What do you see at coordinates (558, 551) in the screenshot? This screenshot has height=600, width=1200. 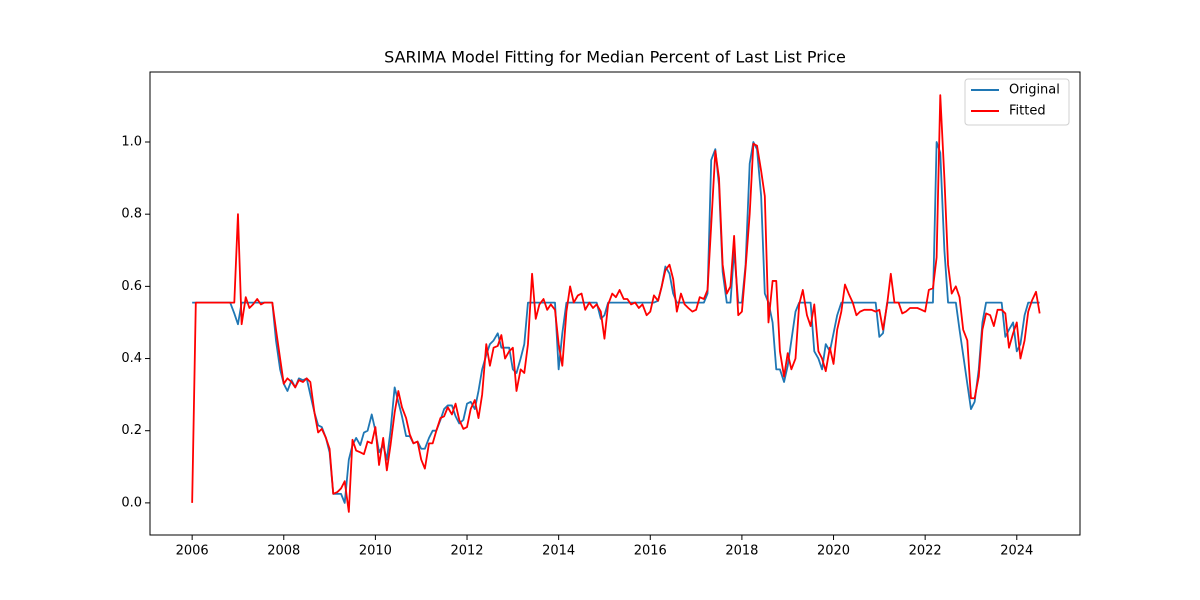 I see `x-tick-label: 2014` at bounding box center [558, 551].